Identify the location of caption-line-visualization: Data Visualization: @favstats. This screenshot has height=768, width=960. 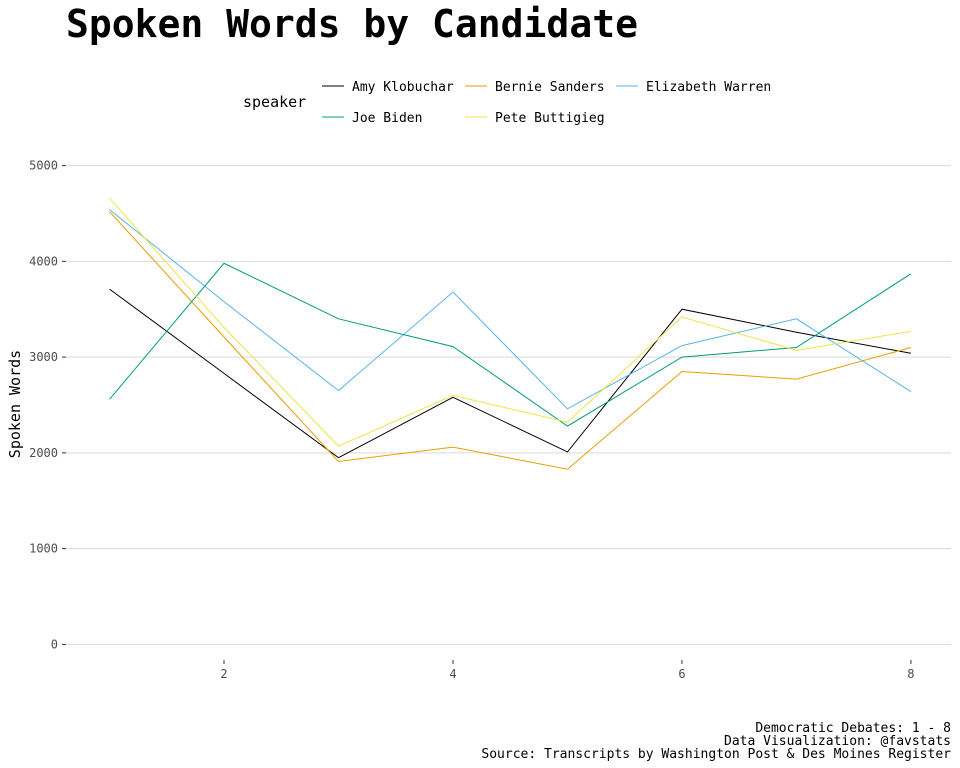
(837, 741).